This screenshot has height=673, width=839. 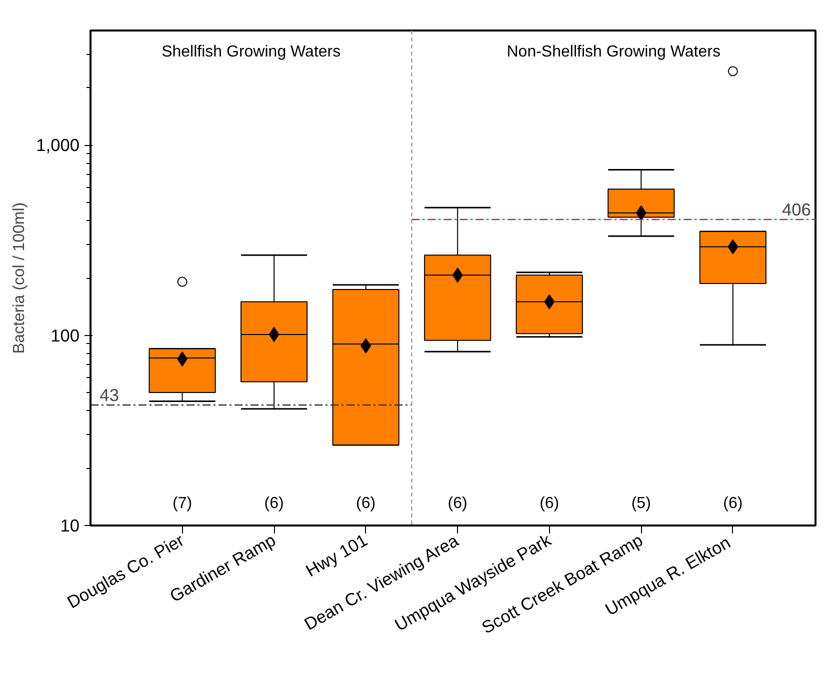 What do you see at coordinates (182, 503) in the screenshot?
I see `annotation: (7)` at bounding box center [182, 503].